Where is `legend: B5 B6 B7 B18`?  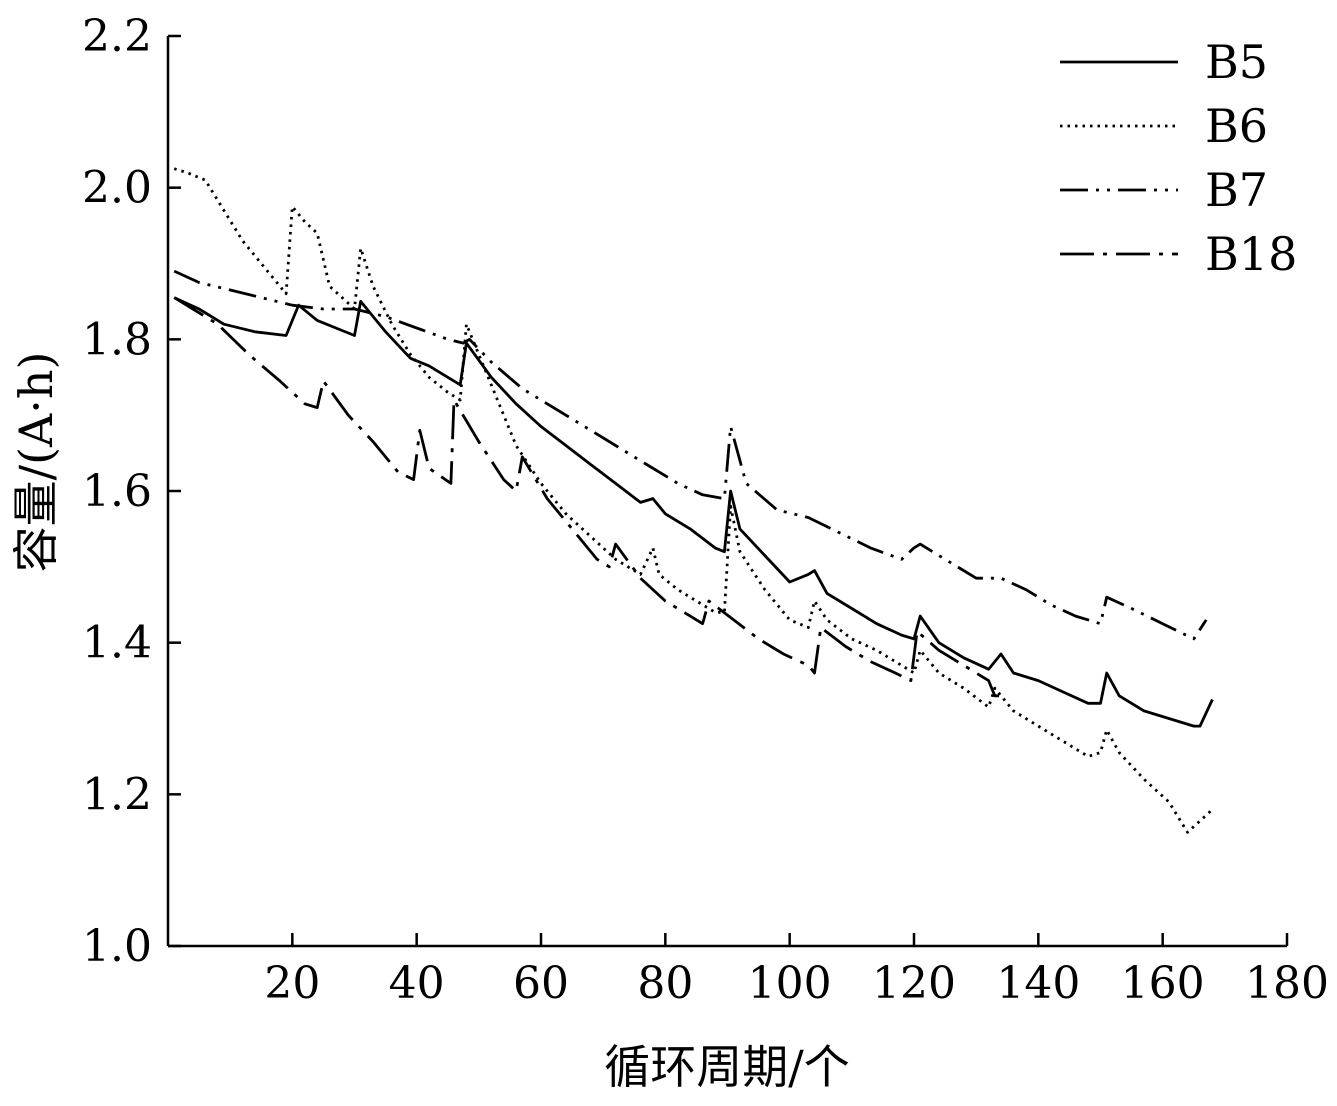
legend: B5 B6 B7 B18 is located at coordinates (1178, 158).